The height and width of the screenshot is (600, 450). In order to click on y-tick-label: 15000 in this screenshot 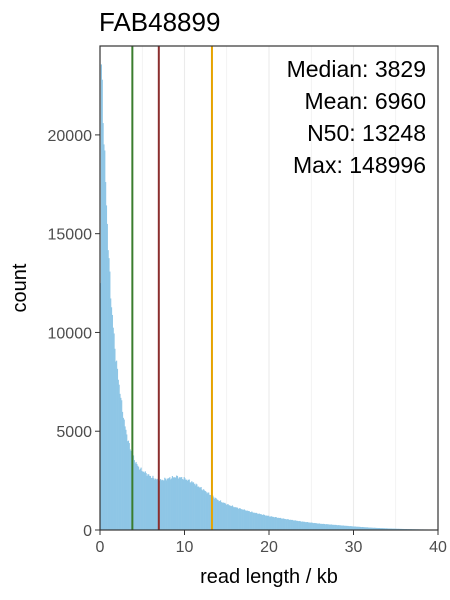, I will do `click(70, 235)`.